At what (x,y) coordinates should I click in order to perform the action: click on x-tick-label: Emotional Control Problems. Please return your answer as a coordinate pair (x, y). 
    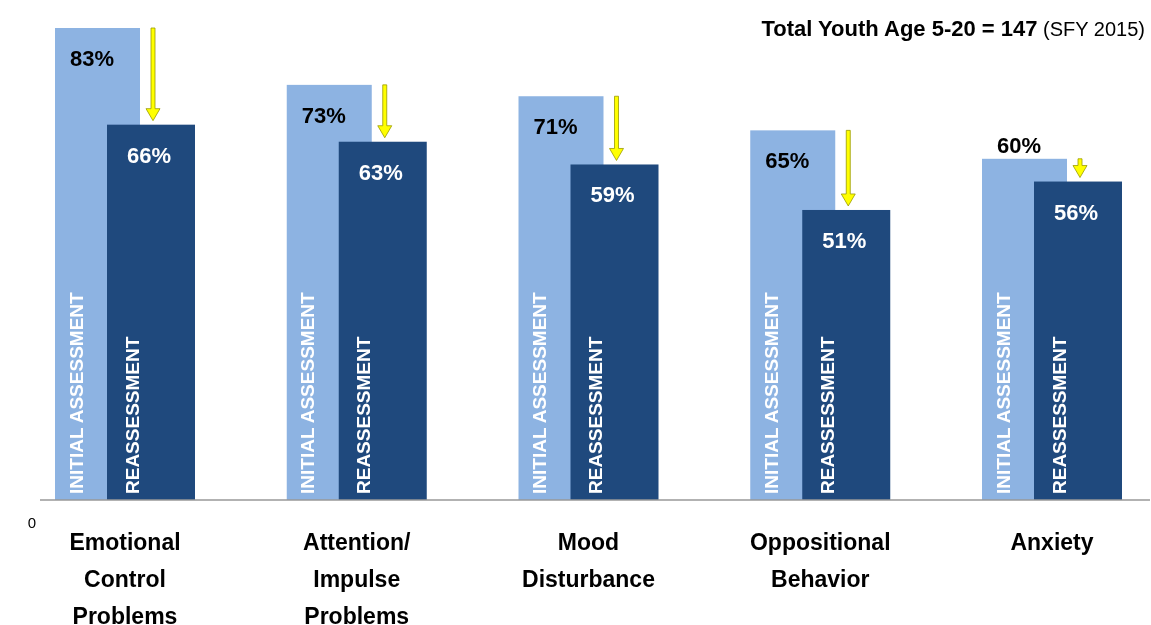
    Looking at the image, I should click on (125, 577).